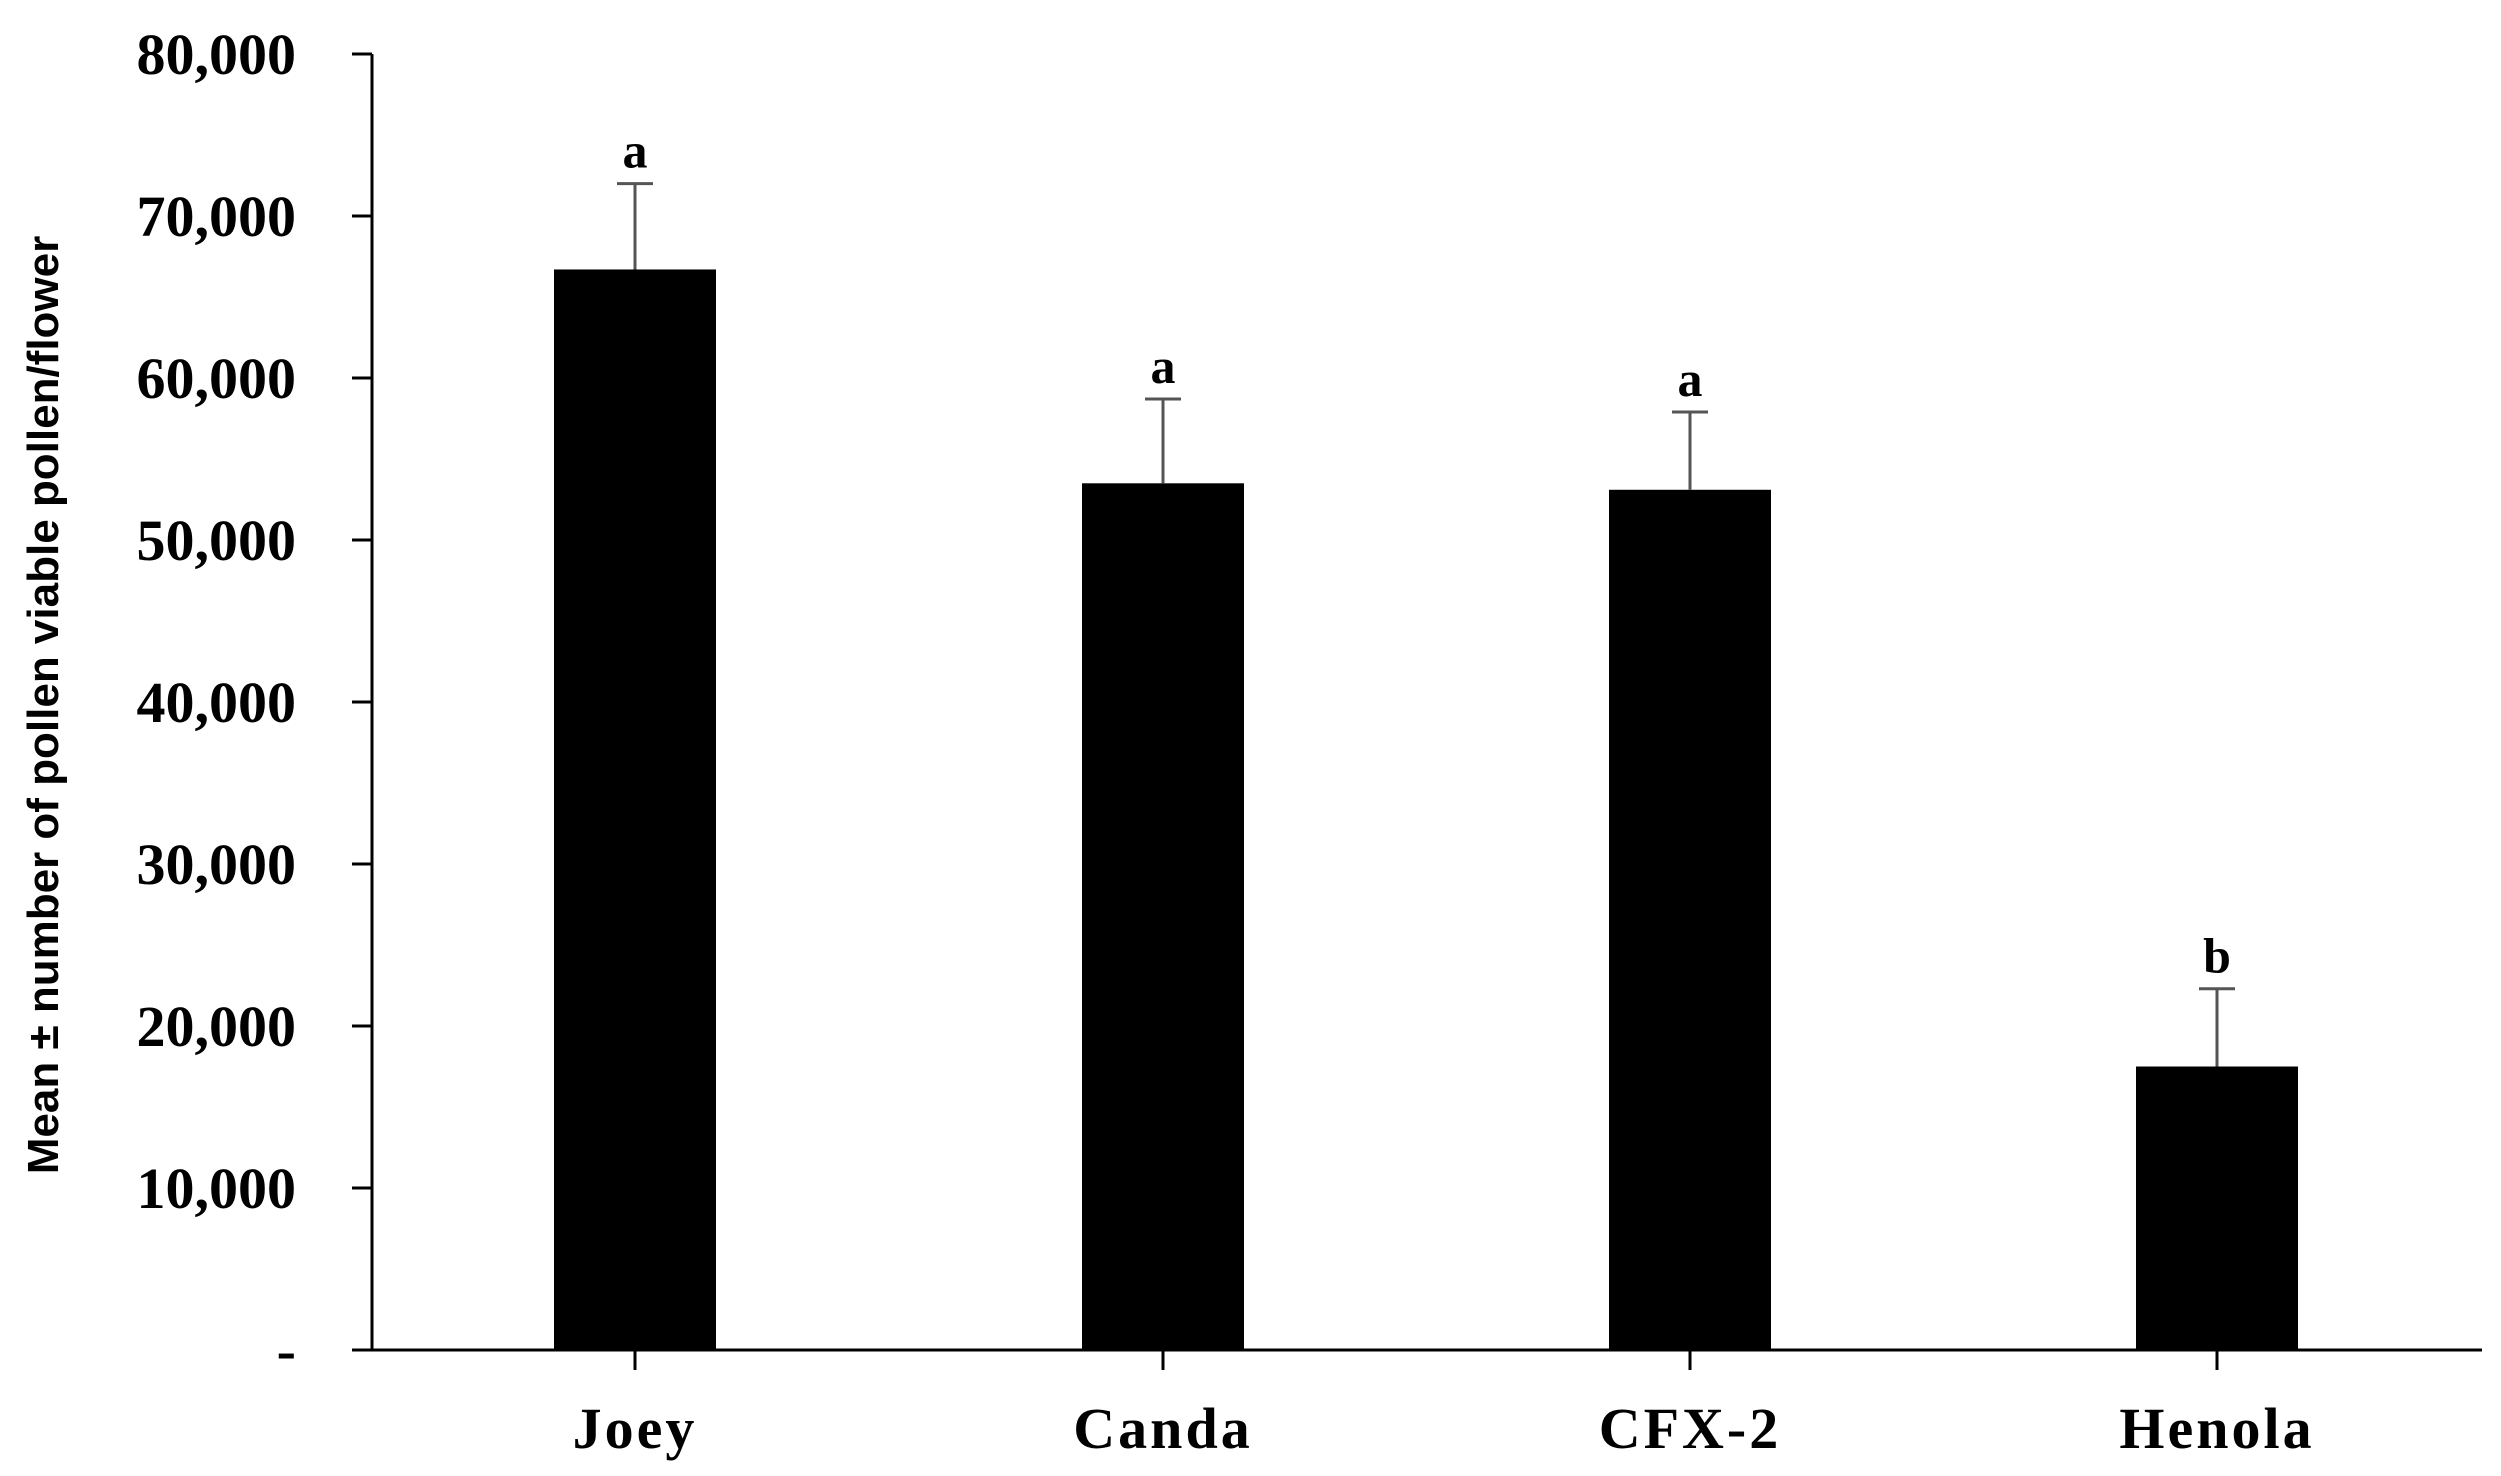 The height and width of the screenshot is (1476, 2501). I want to click on y-tick-label: 80,000, so click(217, 54).